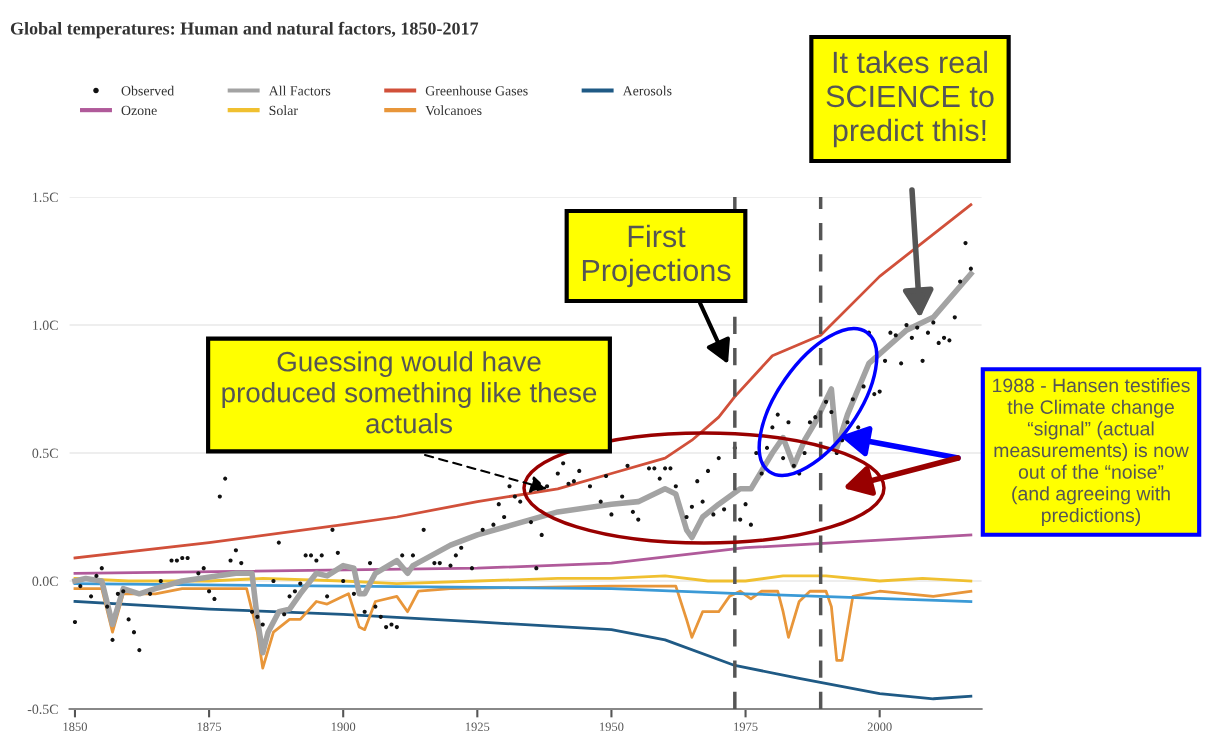 The image size is (1225, 746). Describe the element at coordinates (75, 726) in the screenshot. I see `x-tick-label: 1850` at that location.